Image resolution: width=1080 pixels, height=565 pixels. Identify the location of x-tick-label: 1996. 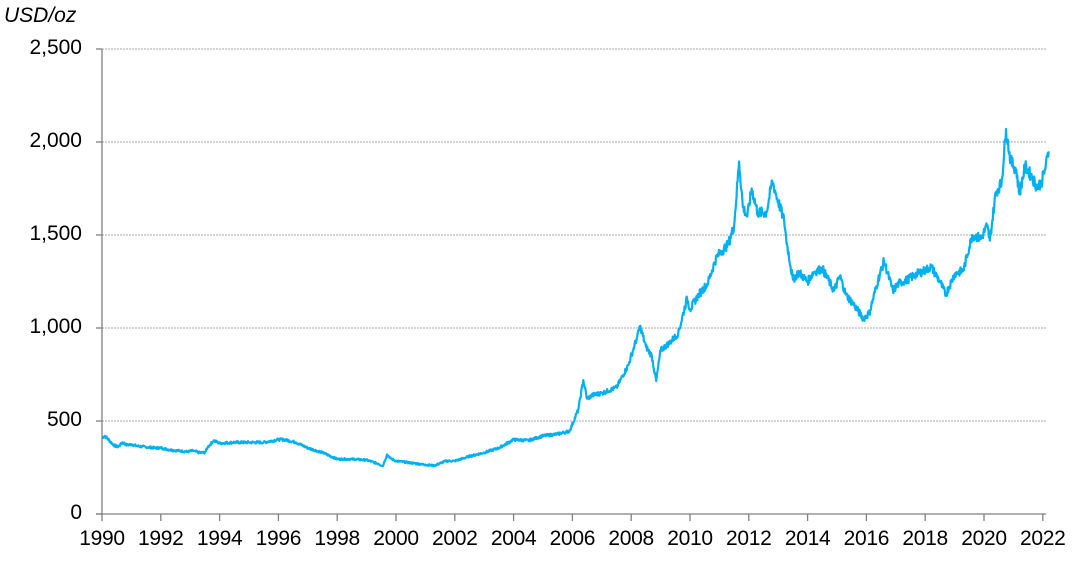
(278, 538).